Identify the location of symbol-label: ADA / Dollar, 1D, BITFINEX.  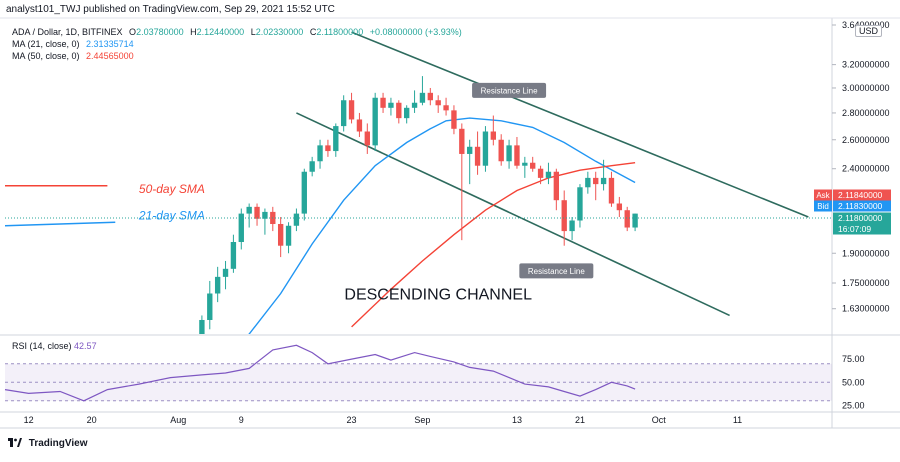
(67, 32).